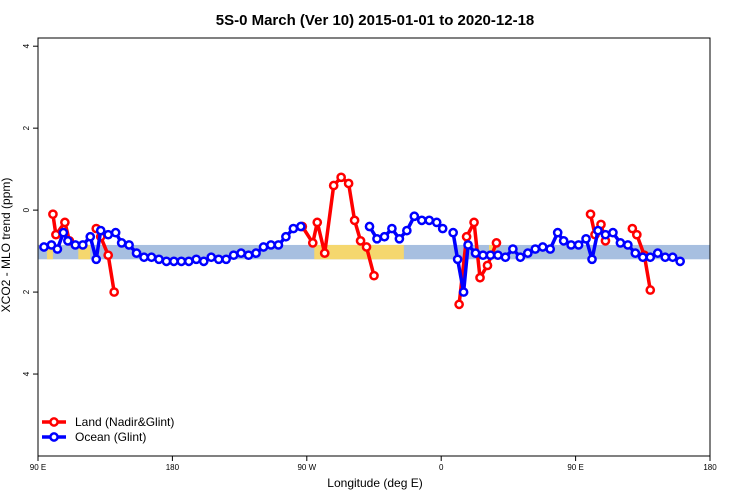 Image resolution: width=750 pixels, height=500 pixels. Describe the element at coordinates (173, 467) in the screenshot. I see `x-tick-label: 180` at that location.